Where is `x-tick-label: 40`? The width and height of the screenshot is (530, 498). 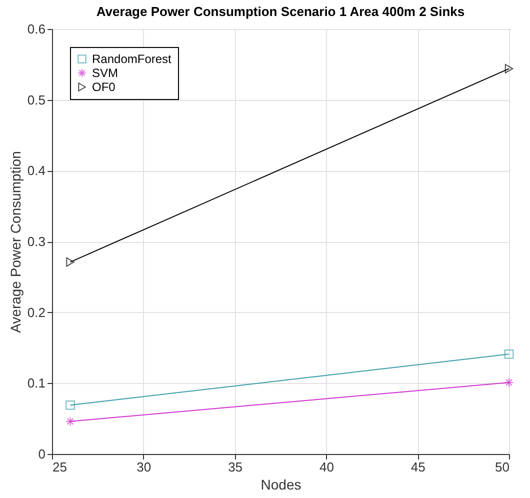
x-tick-label: 40 is located at coordinates (326, 467).